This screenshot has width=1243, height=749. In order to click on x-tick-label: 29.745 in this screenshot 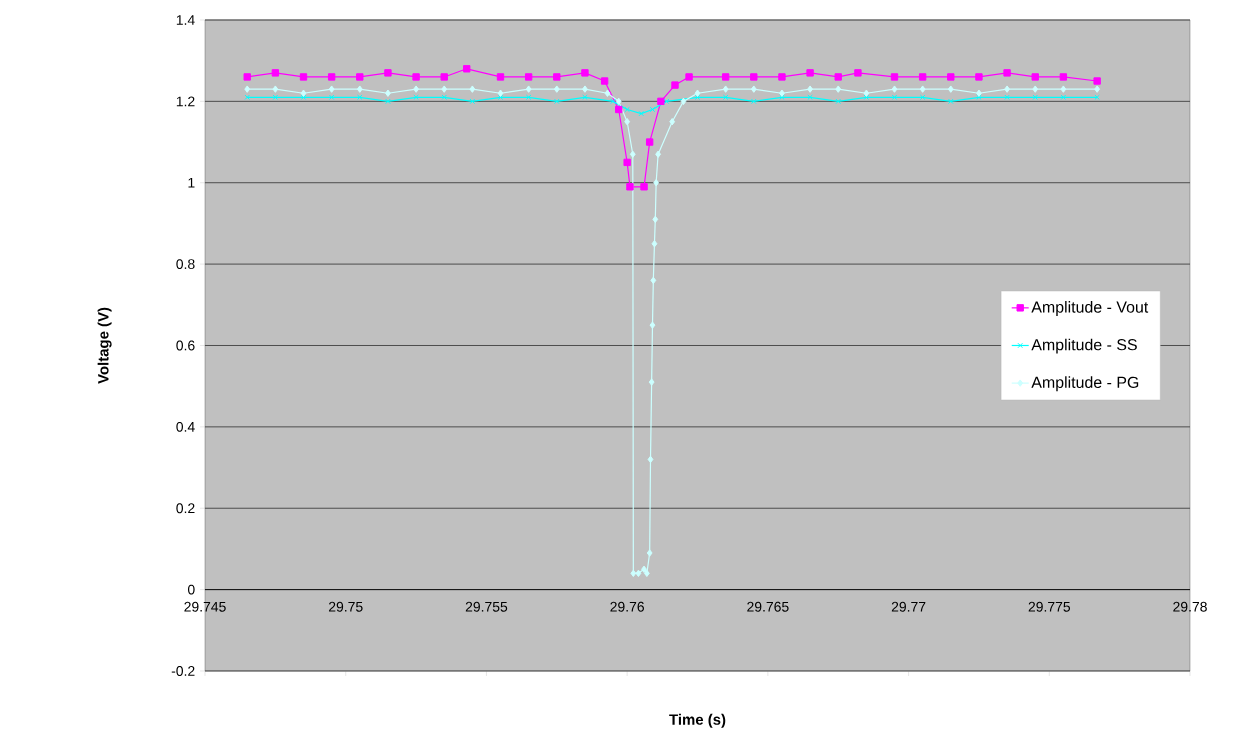, I will do `click(205, 606)`.